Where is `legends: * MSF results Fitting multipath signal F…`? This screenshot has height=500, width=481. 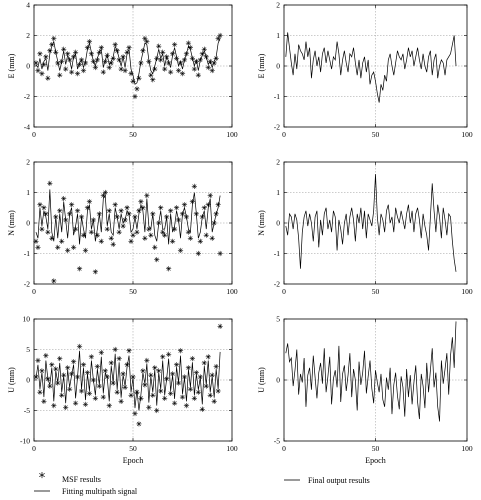 legends: * MSF results Fitting multipath signal F… is located at coordinates (202, 483).